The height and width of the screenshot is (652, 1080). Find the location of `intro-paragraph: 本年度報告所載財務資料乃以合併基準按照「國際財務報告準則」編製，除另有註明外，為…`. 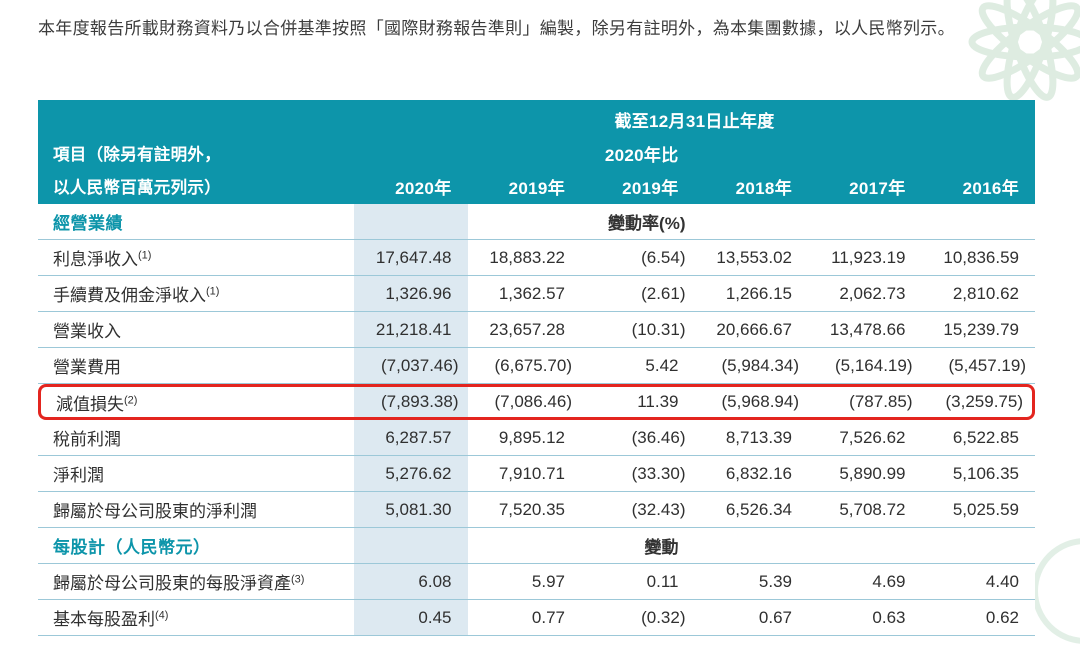

intro-paragraph: 本年度報告所載財務資料乃以合併基準按照「國際財務報告準則」編製，除另有註明外，為… is located at coordinates (496, 28).